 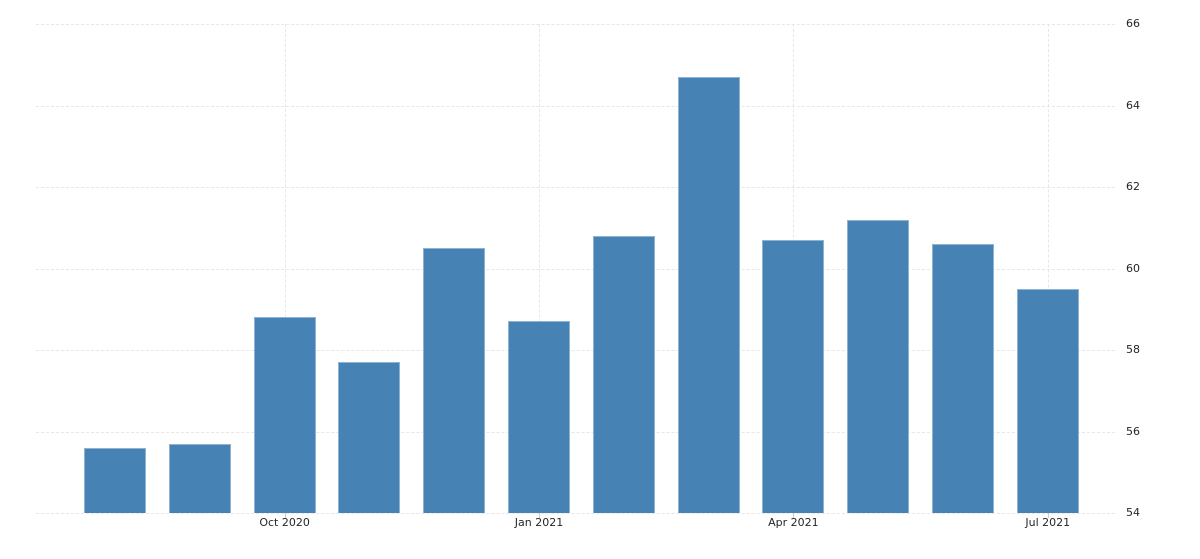 I want to click on y-tick-label-62: 62, so click(x=1133, y=186).